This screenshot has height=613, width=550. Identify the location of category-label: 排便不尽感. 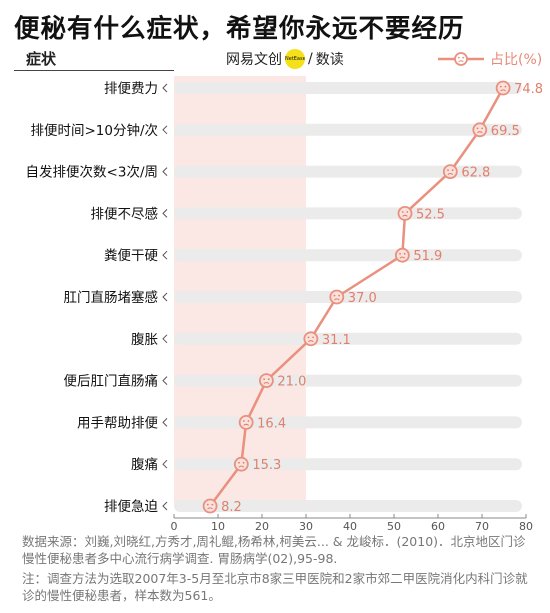
(125, 213).